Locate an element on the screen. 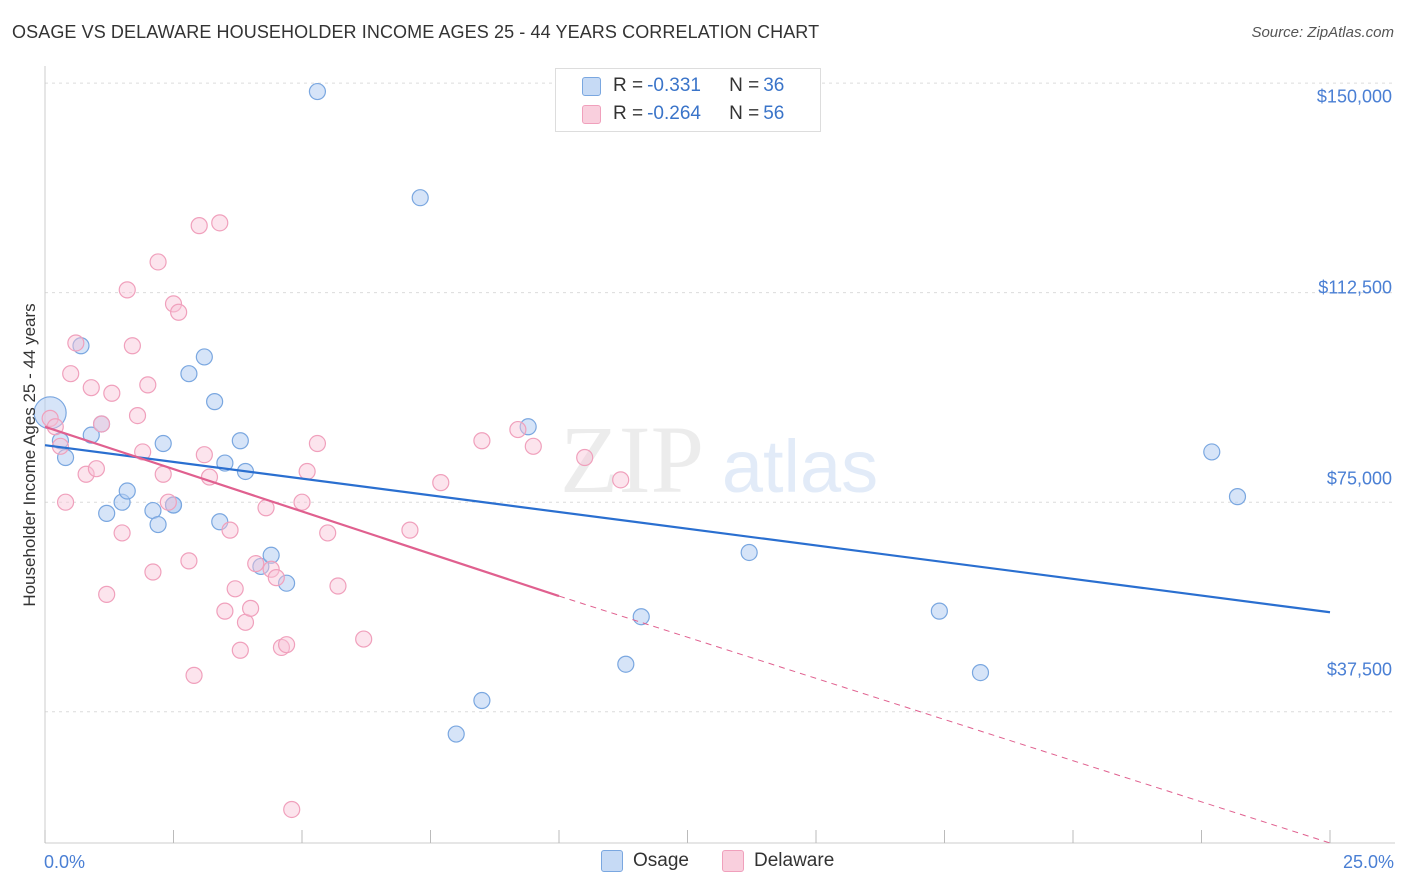 Image resolution: width=1406 pixels, height=892 pixels. legend-item-delaware: Delaware is located at coordinates (778, 861).